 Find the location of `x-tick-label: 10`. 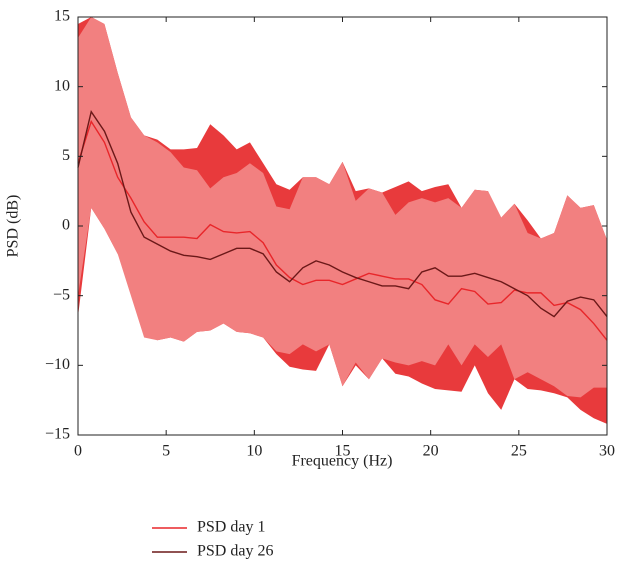

x-tick-label: 10 is located at coordinates (254, 451).